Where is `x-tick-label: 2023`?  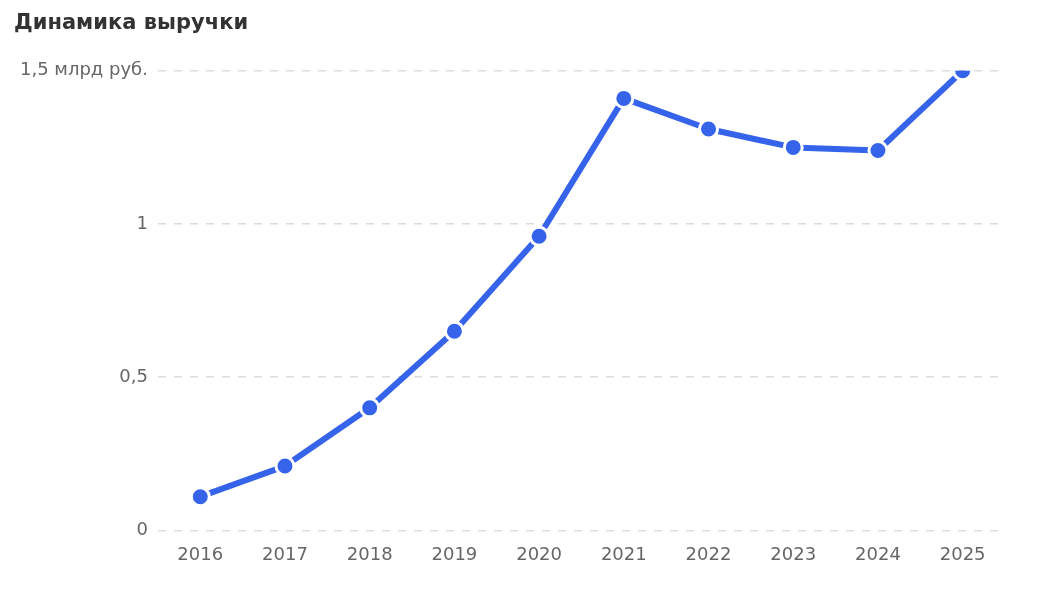
x-tick-label: 2023 is located at coordinates (793, 553).